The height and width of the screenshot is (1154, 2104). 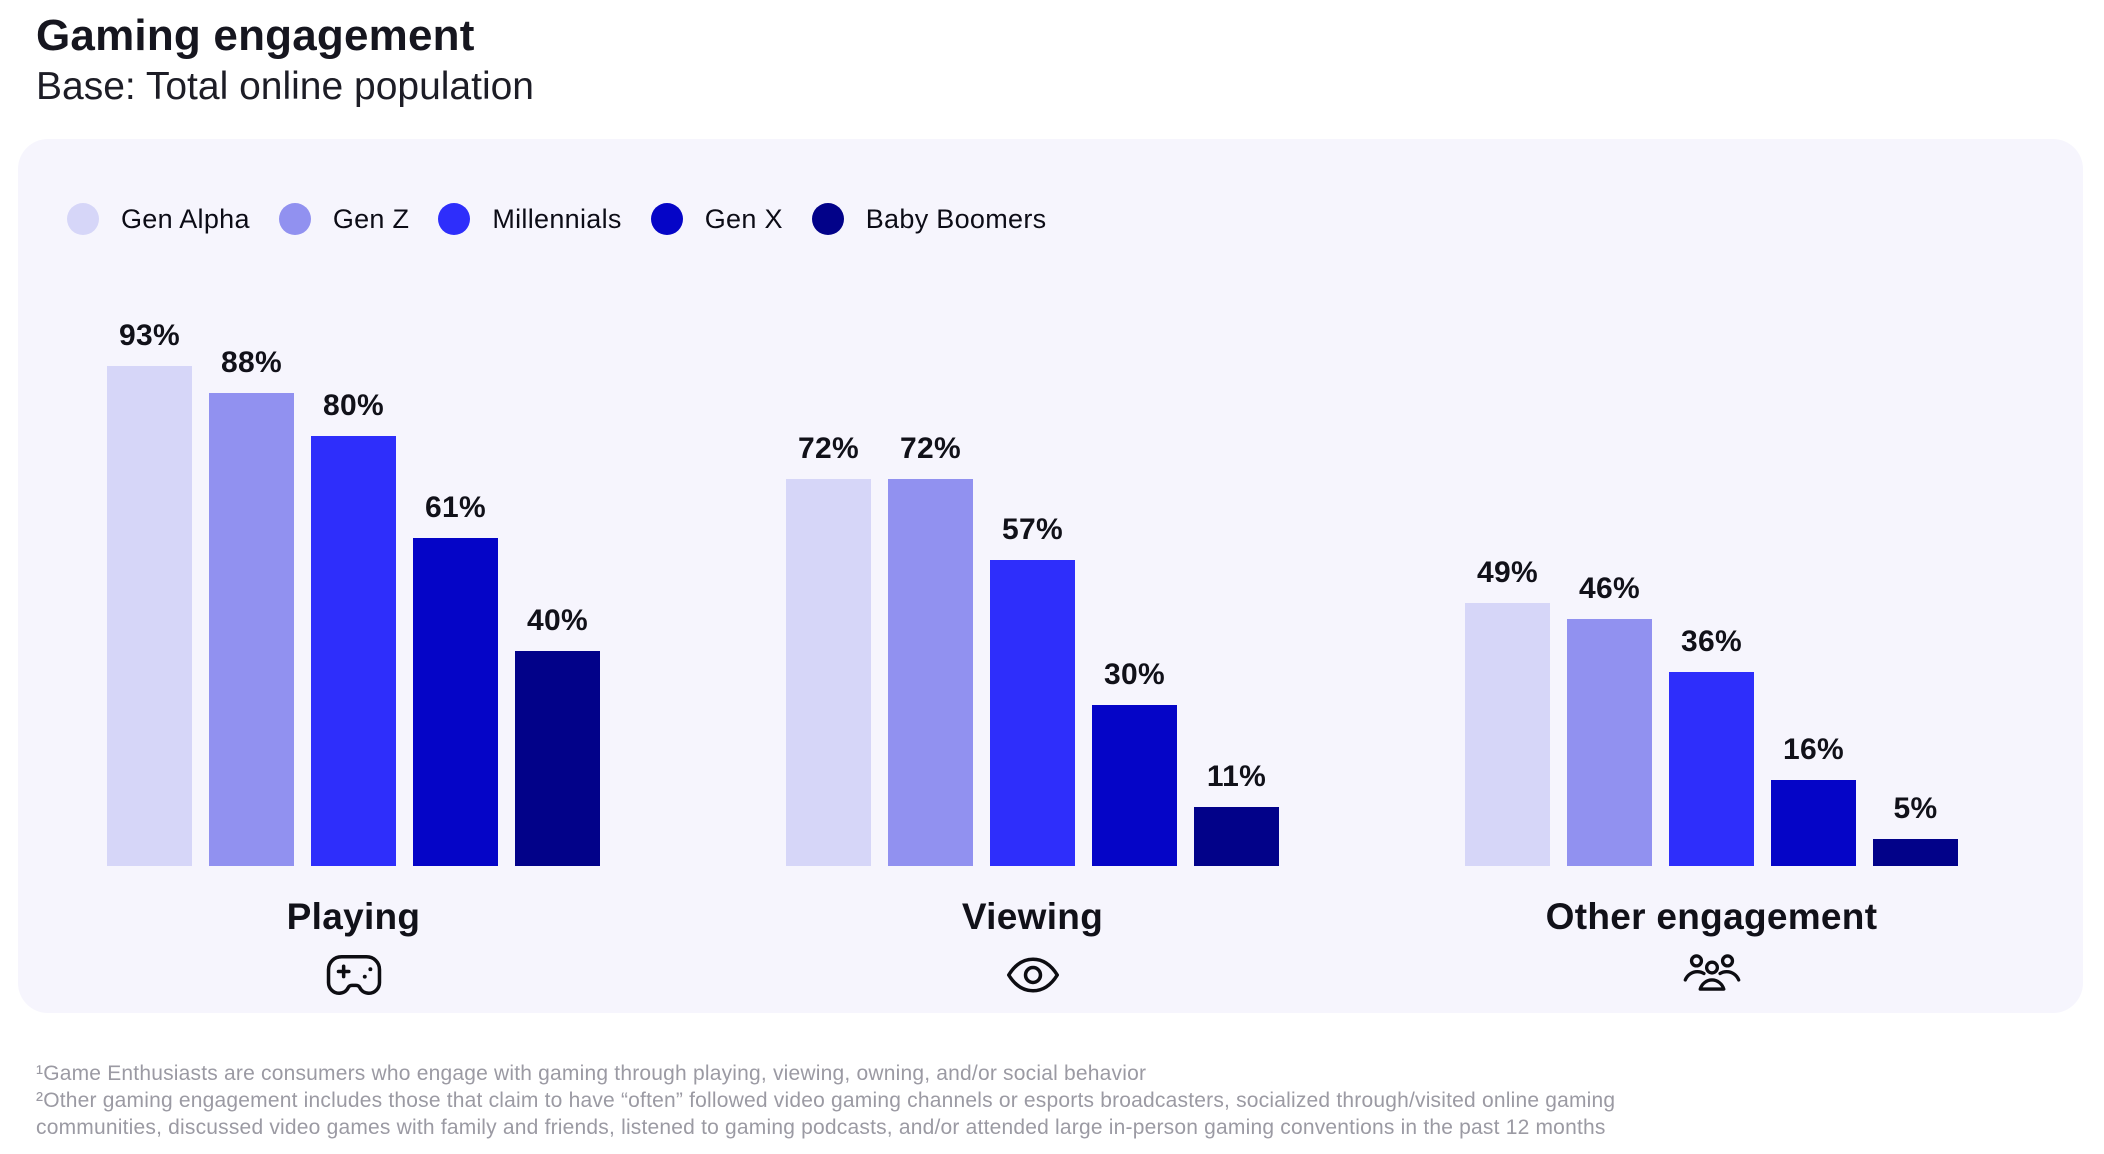 I want to click on legend-item: Gen Z, so click(x=344, y=219).